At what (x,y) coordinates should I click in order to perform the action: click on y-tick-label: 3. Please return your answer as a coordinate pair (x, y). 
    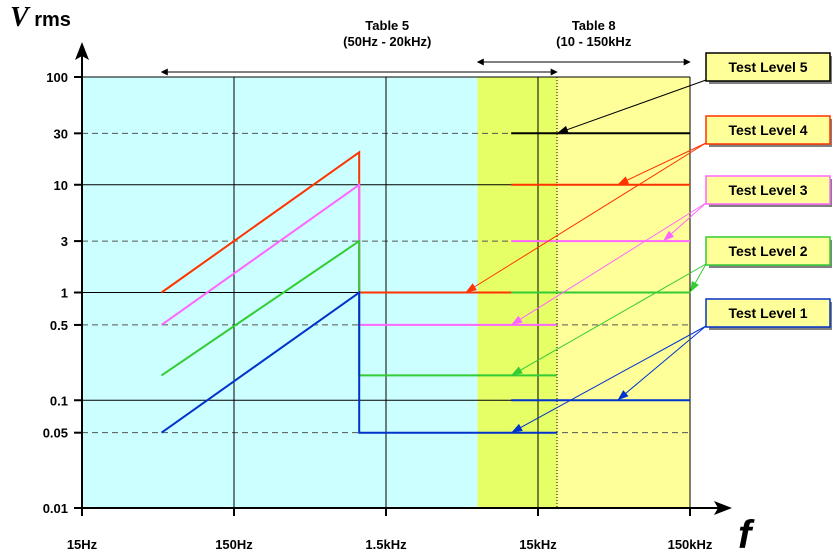
    Looking at the image, I should click on (64, 241).